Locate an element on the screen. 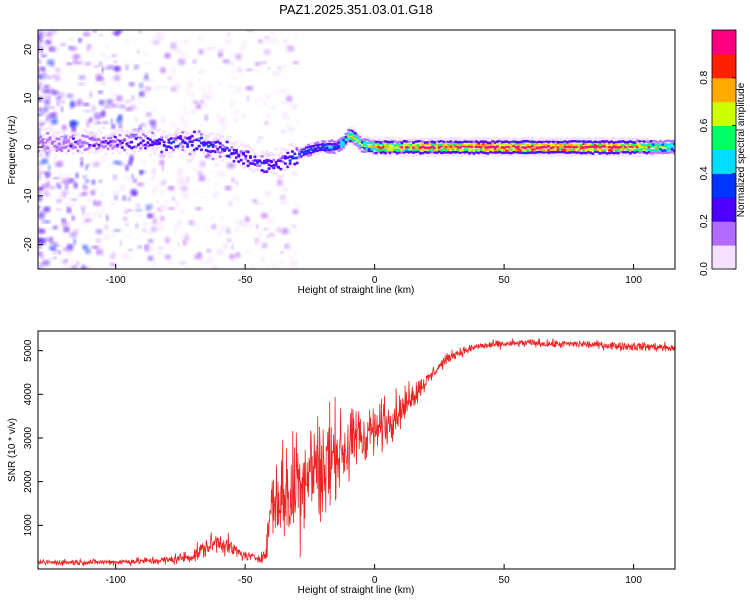  spectrogram-x-tick-label: 0 is located at coordinates (375, 280).